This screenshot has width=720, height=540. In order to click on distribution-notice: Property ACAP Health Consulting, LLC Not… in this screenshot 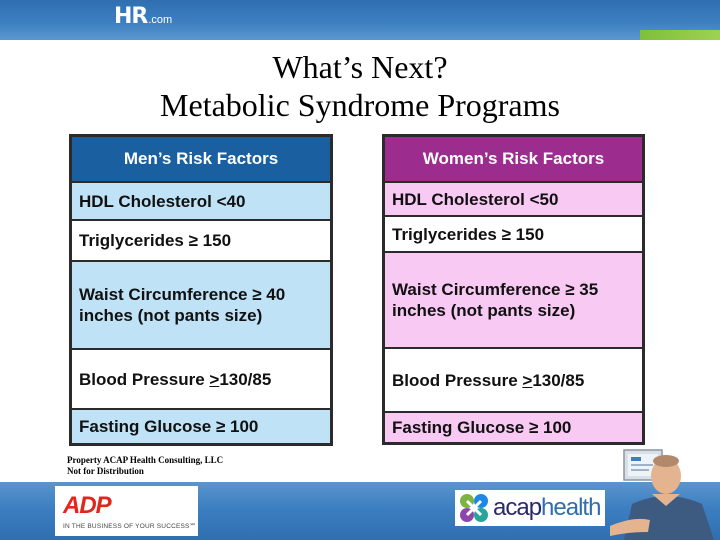, I will do `click(145, 466)`.